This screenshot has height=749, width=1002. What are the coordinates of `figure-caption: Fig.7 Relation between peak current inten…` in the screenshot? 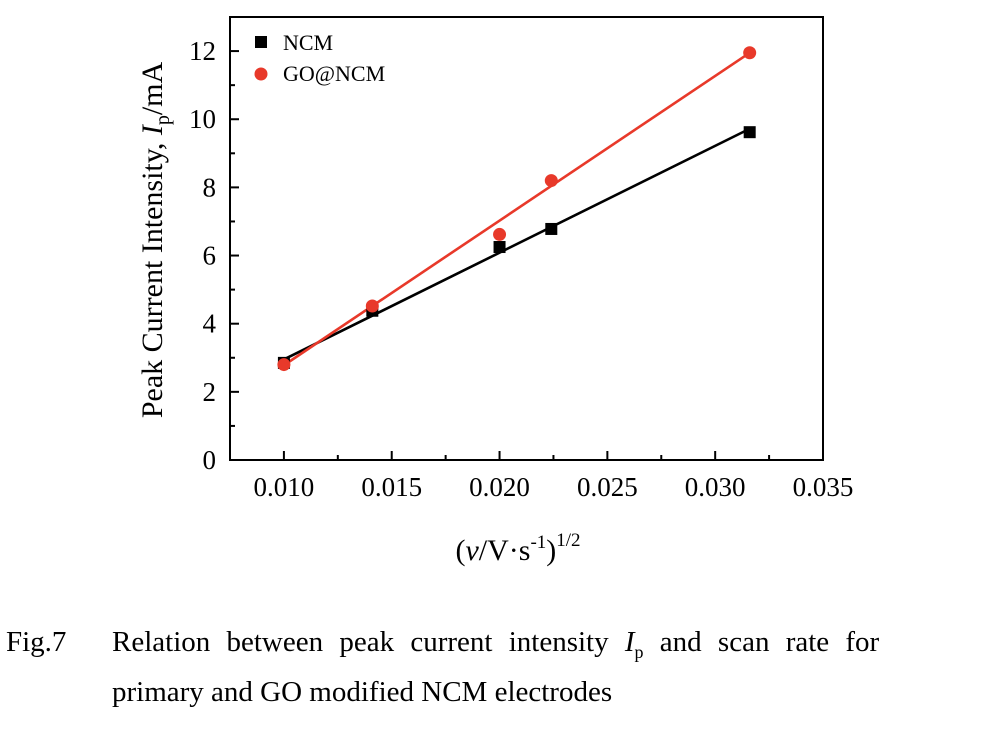 It's located at (501, 667).